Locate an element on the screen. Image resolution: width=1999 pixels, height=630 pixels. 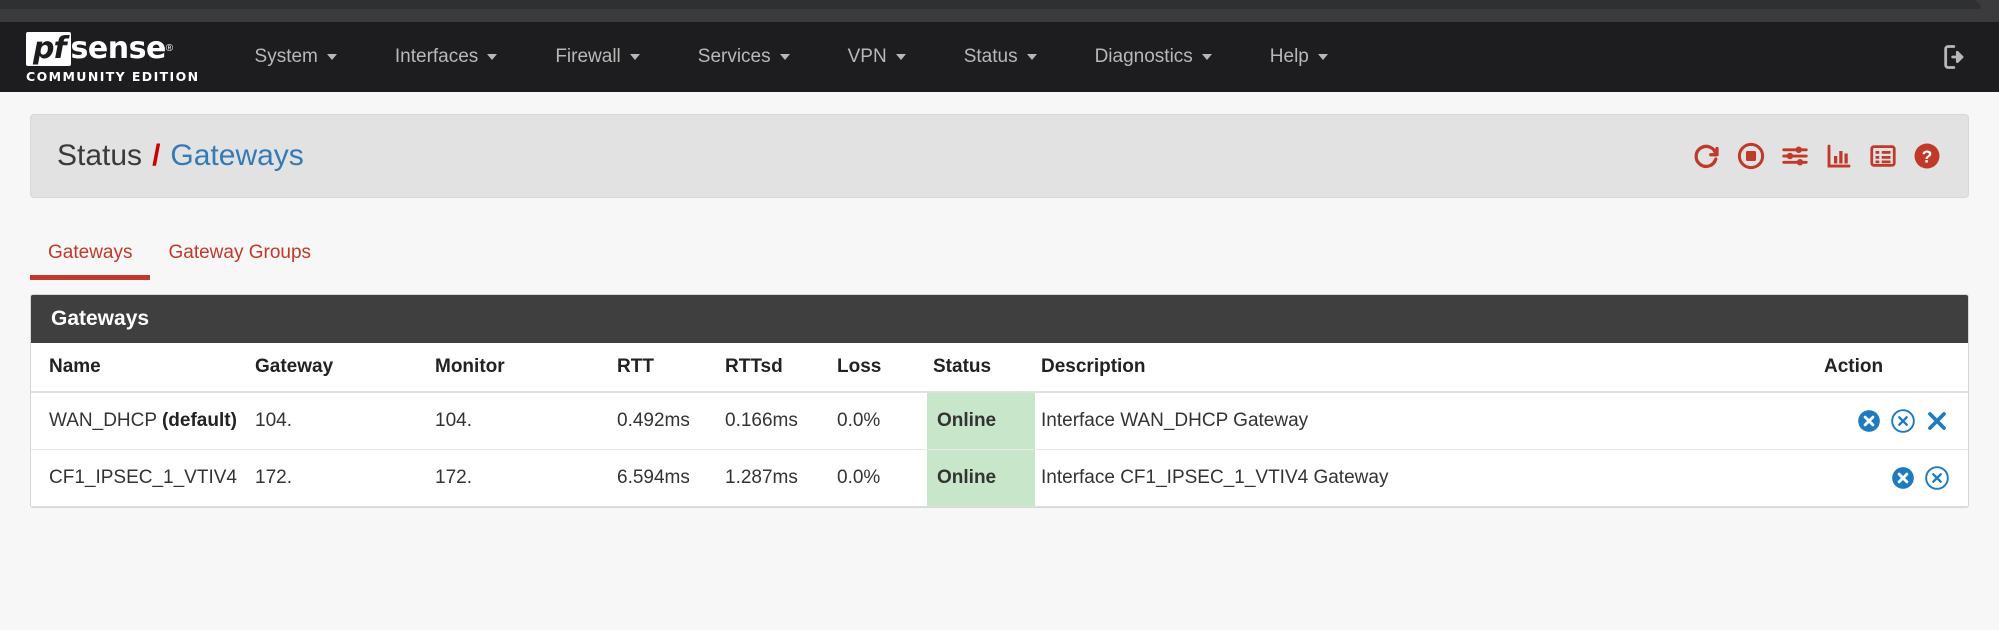
tab-gateways: Gateways is located at coordinates (90, 261).